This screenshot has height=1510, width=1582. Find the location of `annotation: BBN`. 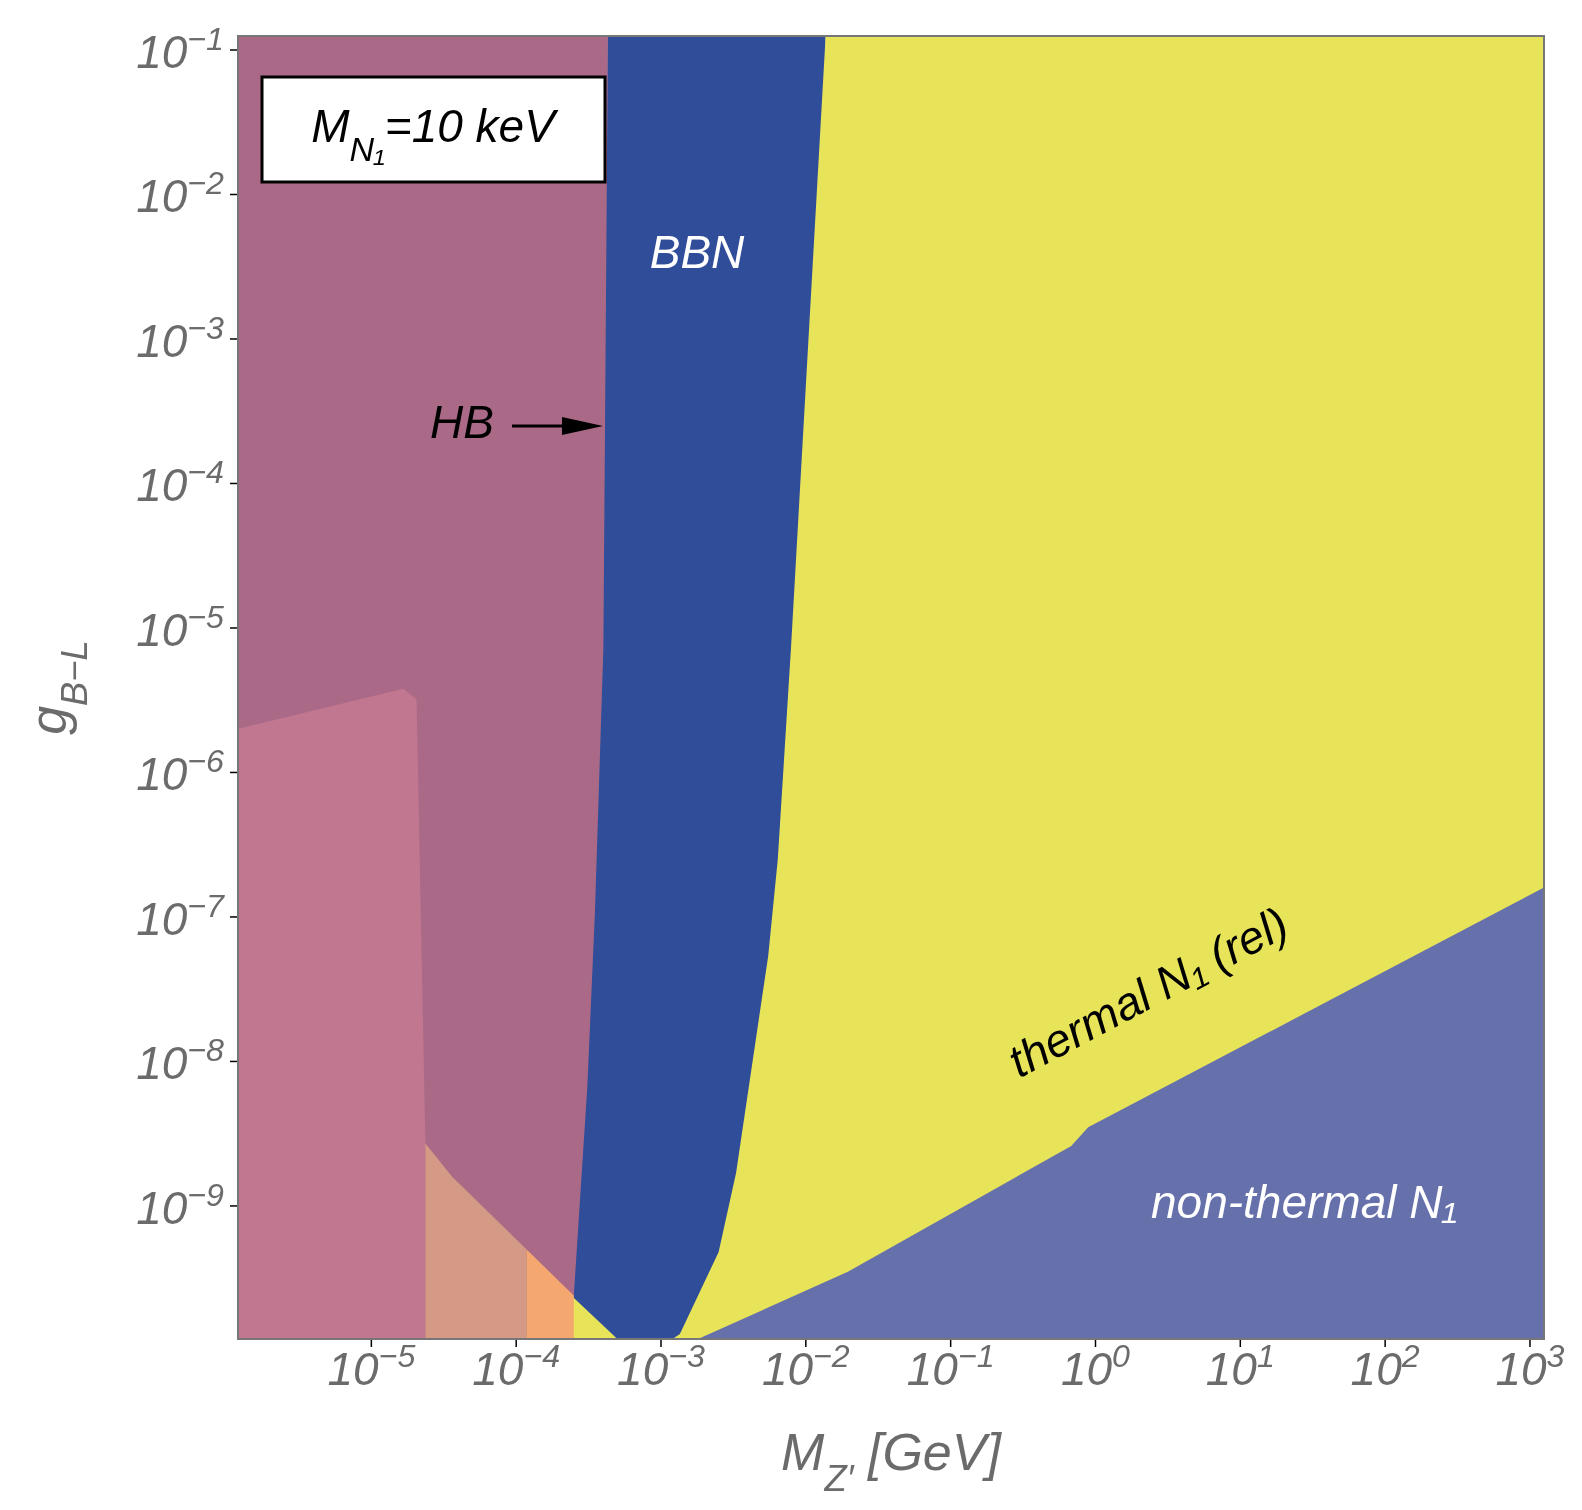

annotation: BBN is located at coordinates (697, 252).